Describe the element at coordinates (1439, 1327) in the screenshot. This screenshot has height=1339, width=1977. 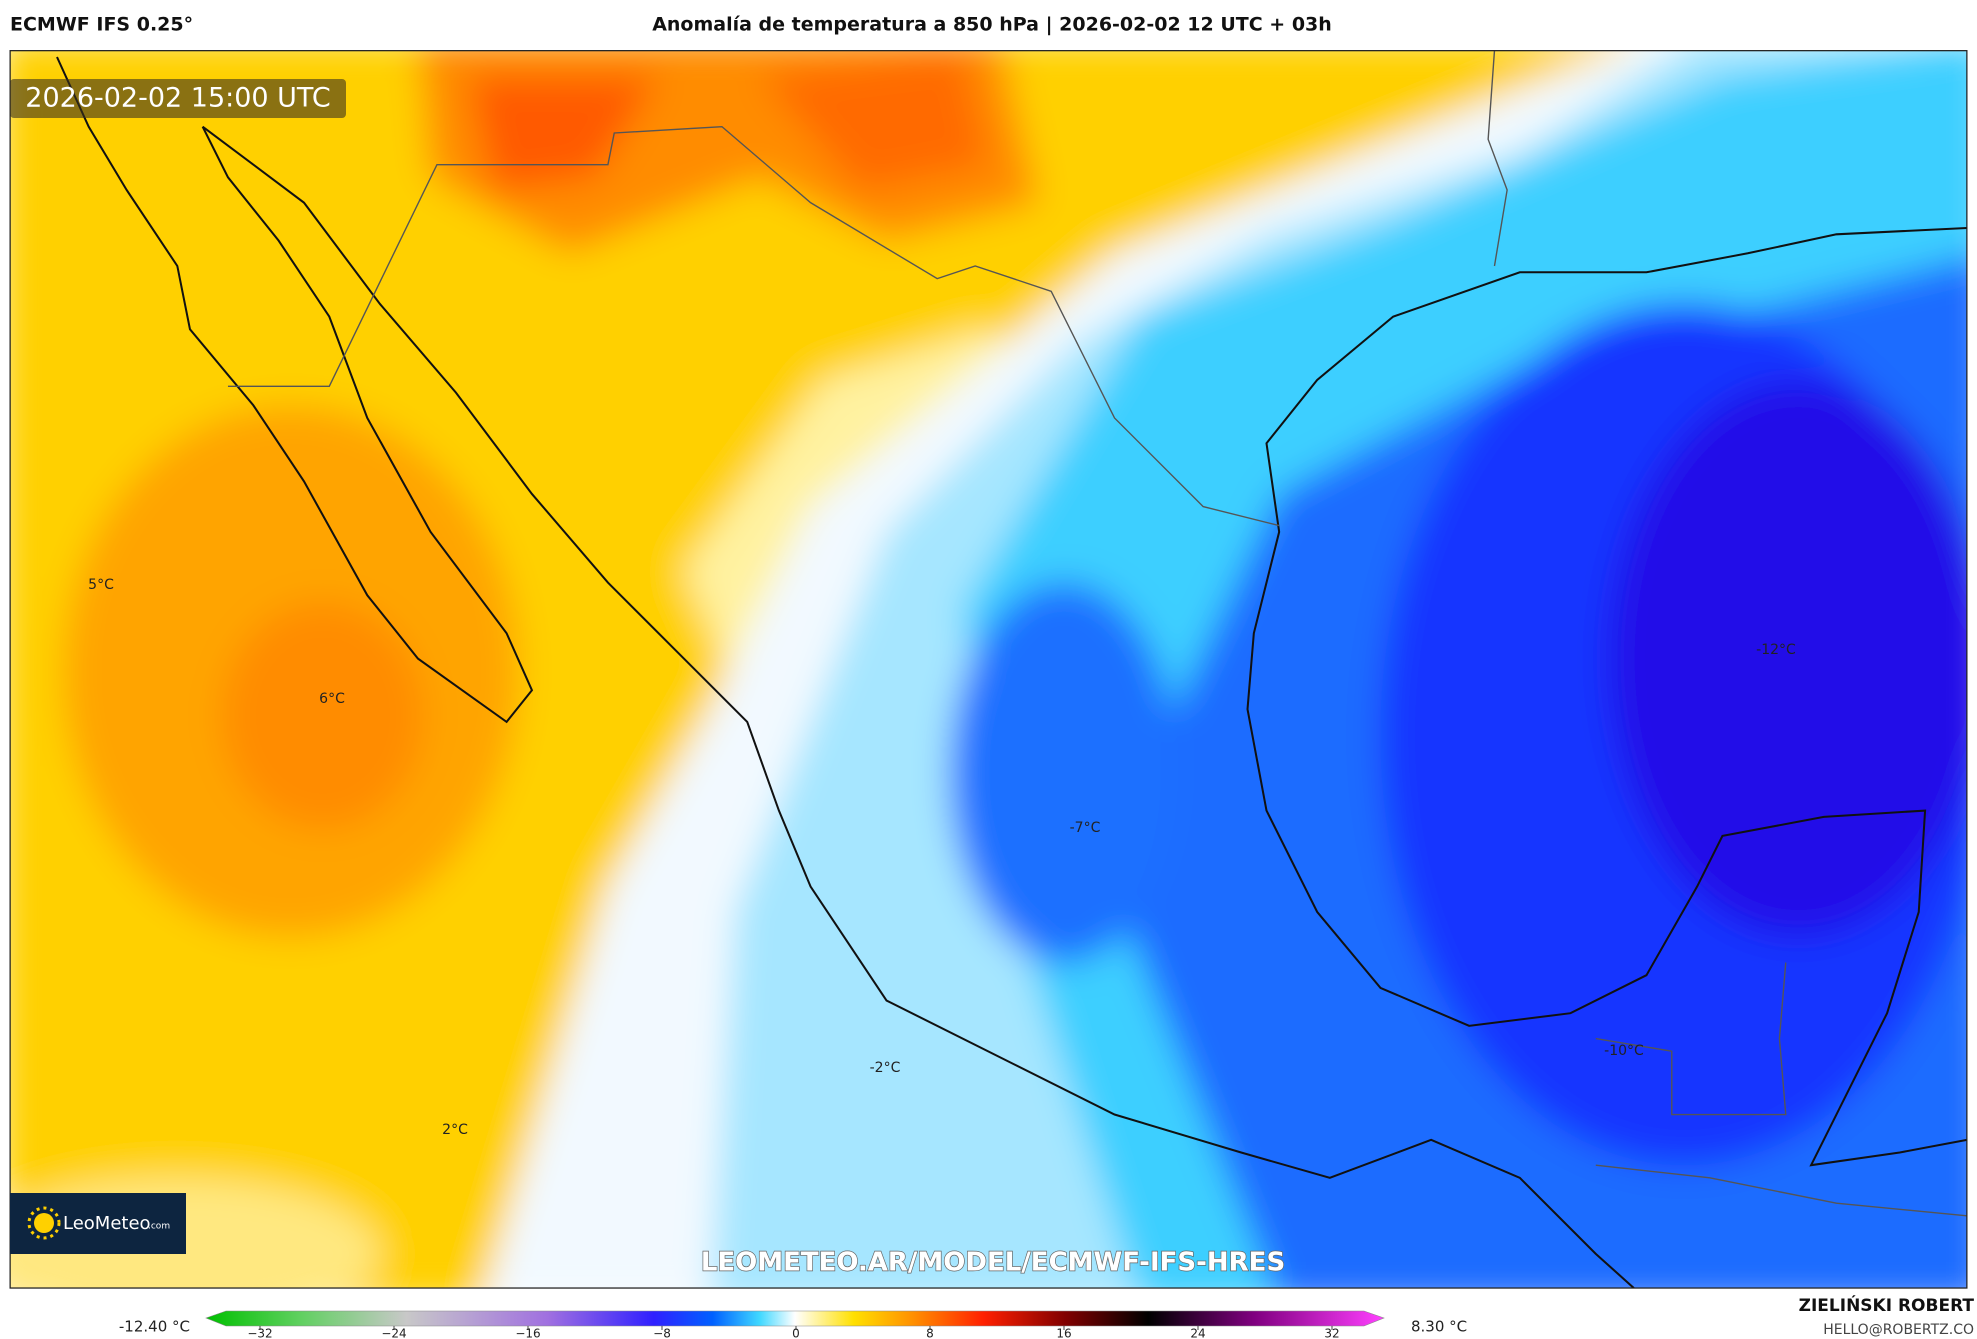
I see `colorbar-max: 8.30 °C` at that location.